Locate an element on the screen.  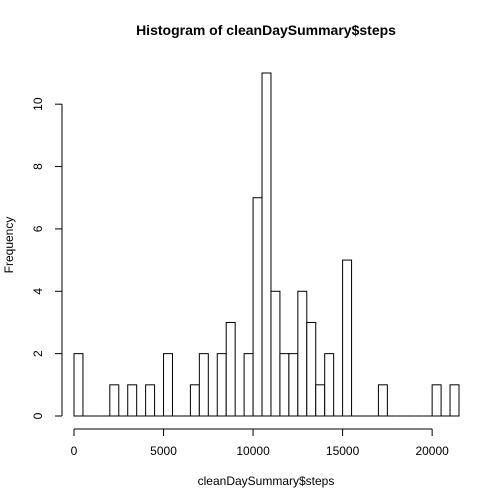
y-axis-label: Frequency is located at coordinates (9, 245).